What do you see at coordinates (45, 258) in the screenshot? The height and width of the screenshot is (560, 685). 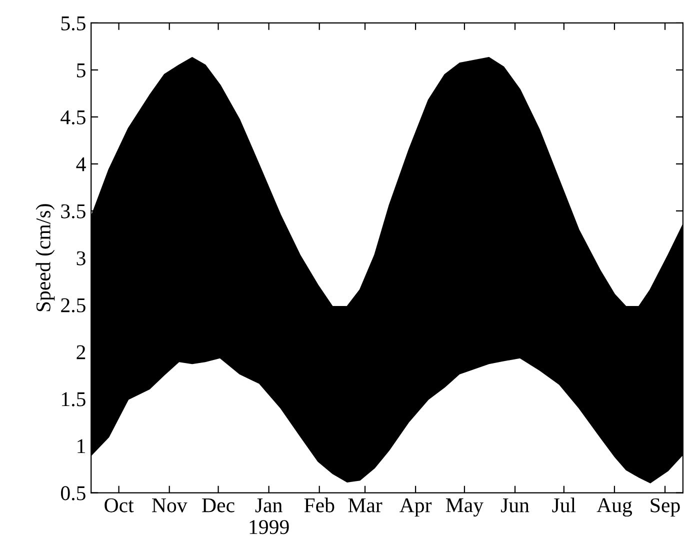 I see `y-axis-title: Speed (cm/s)` at bounding box center [45, 258].